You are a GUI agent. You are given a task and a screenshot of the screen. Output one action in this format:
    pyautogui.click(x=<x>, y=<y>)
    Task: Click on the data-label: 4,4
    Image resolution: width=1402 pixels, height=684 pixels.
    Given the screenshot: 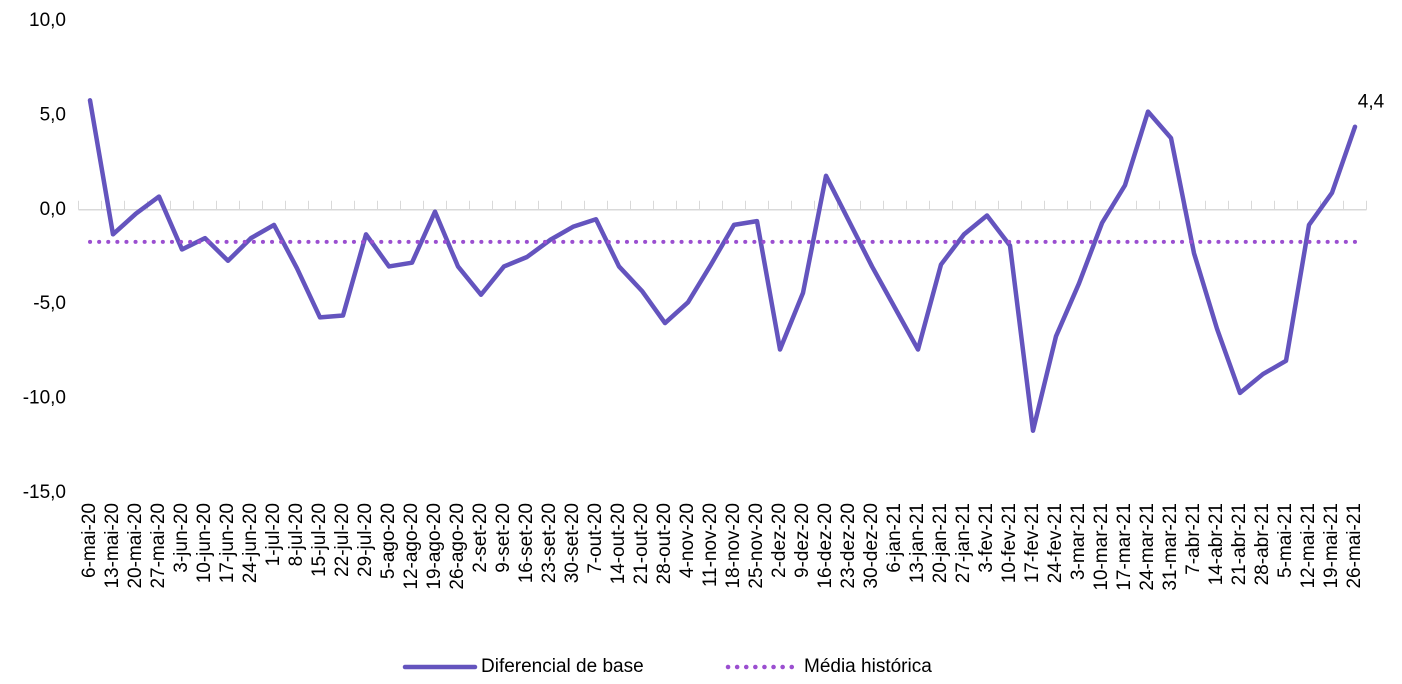 What is the action you would take?
    pyautogui.click(x=1371, y=102)
    